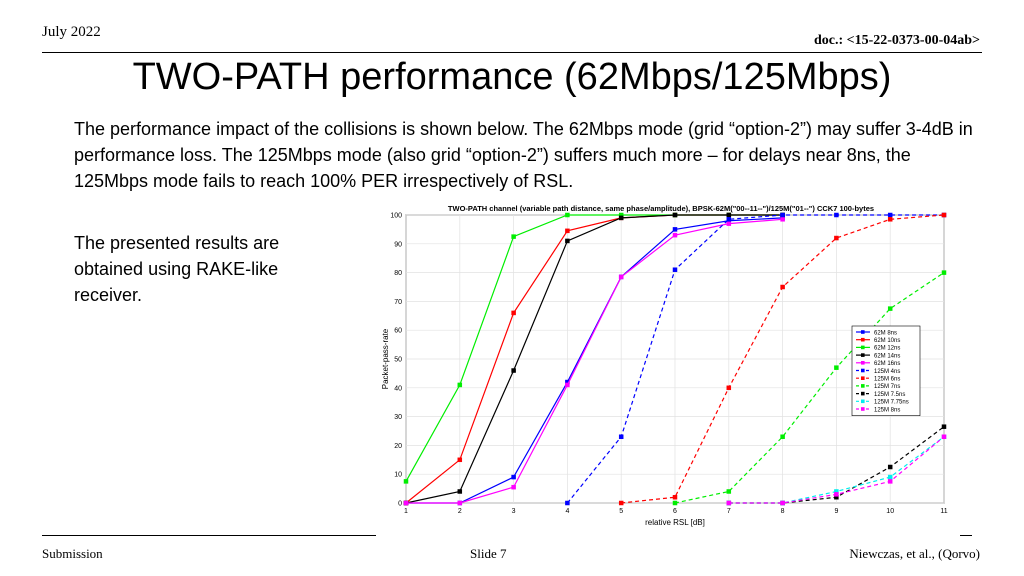 This screenshot has height=576, width=1024. What do you see at coordinates (889, 395) in the screenshot?
I see `legend-entry: 125M 7.5ns` at bounding box center [889, 395].